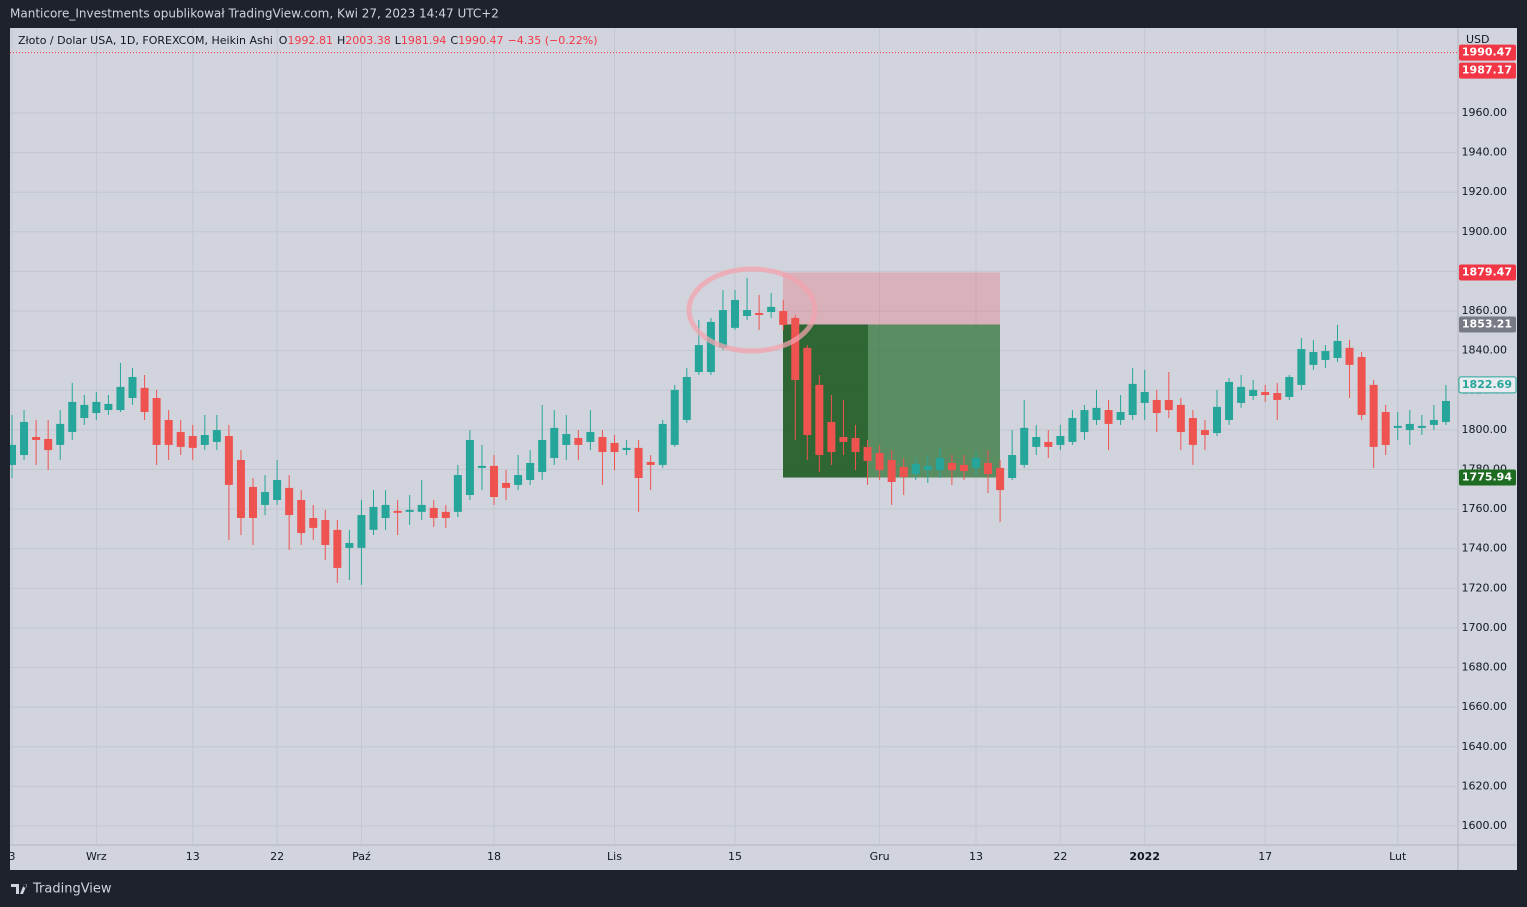 The width and height of the screenshot is (1527, 907). I want to click on brand: TradingView, so click(61, 889).